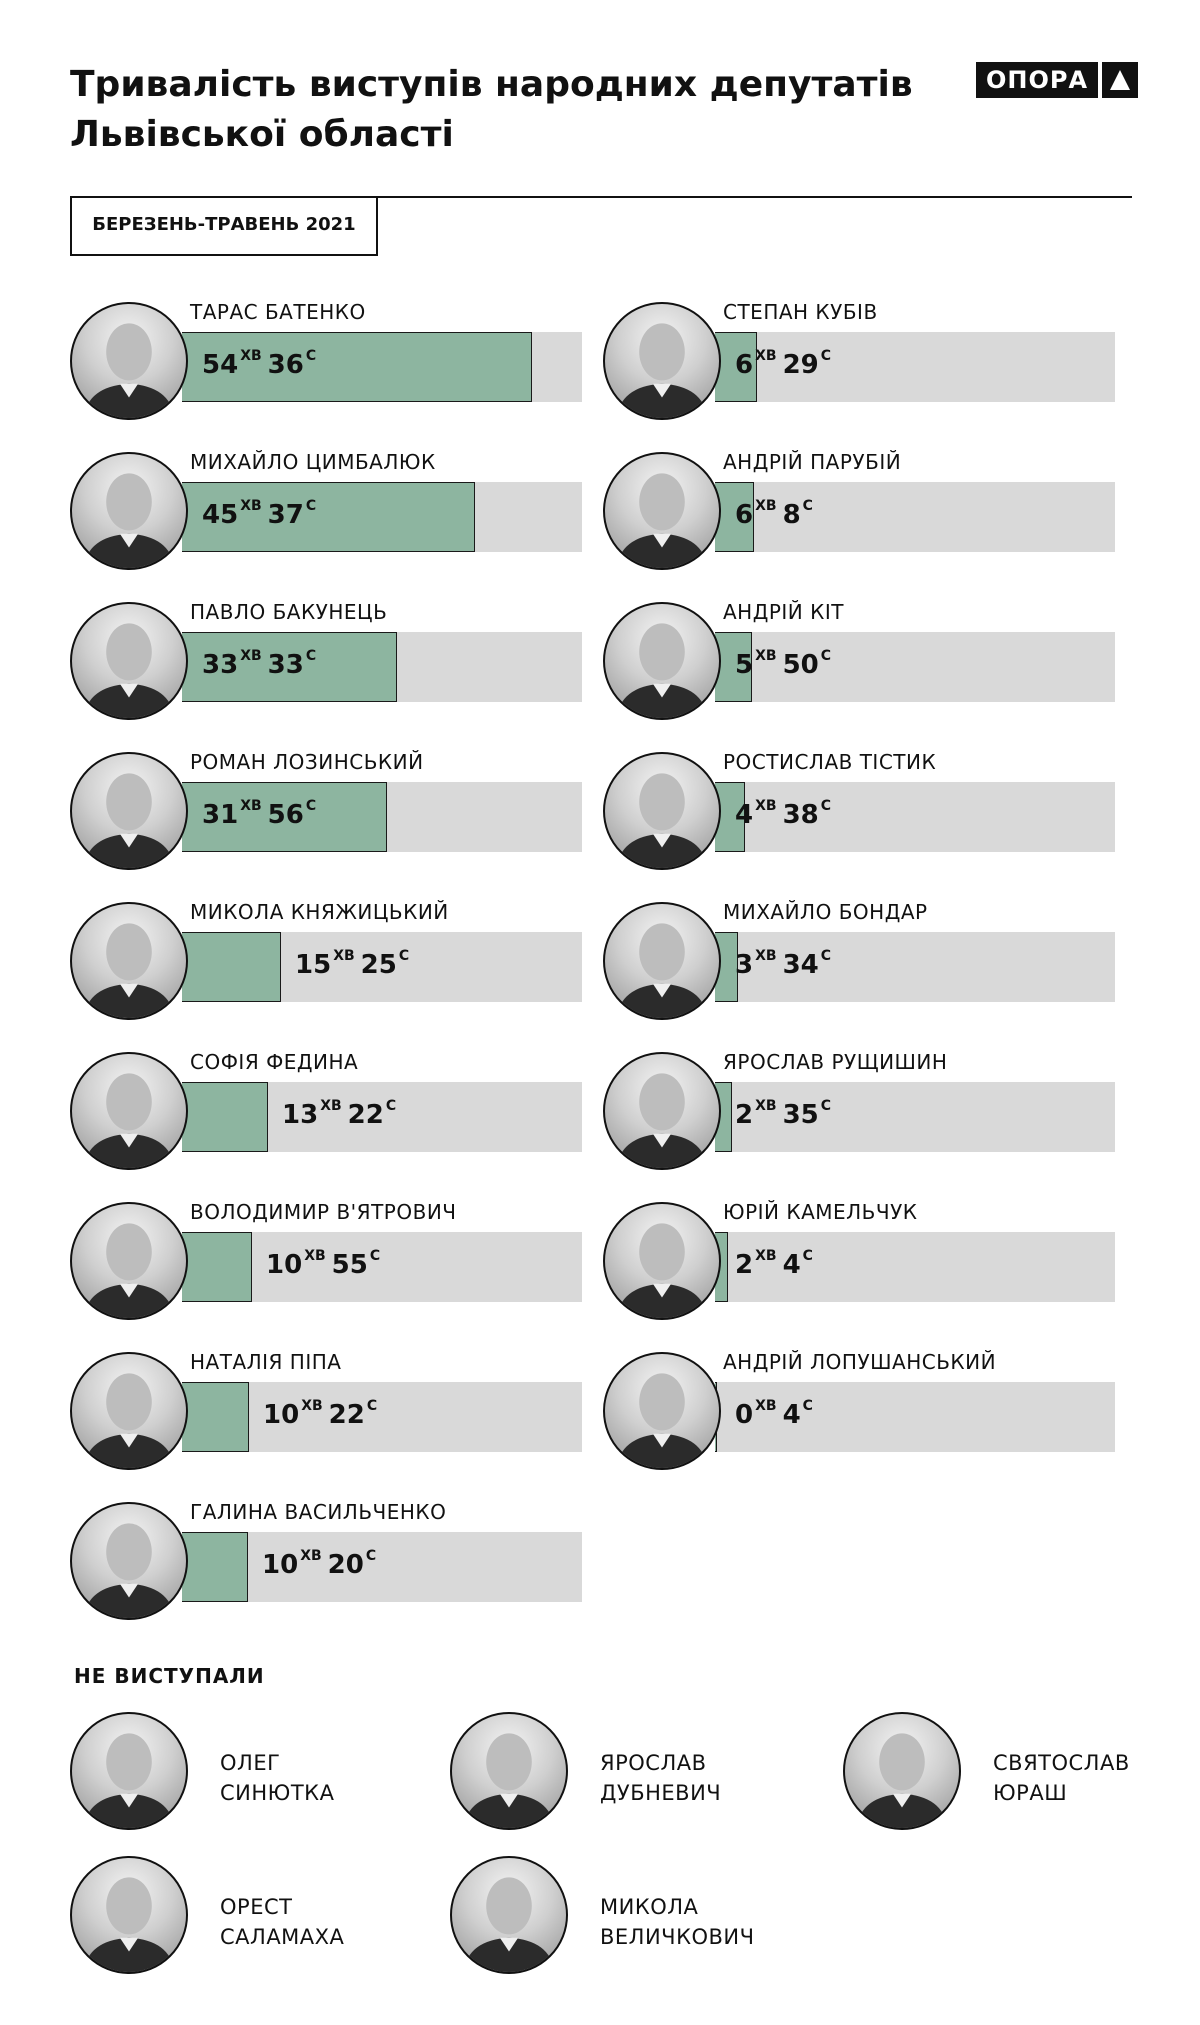 The height and width of the screenshot is (2025, 1200). What do you see at coordinates (744, 665) in the screenshot?
I see `minutes-value: 5` at bounding box center [744, 665].